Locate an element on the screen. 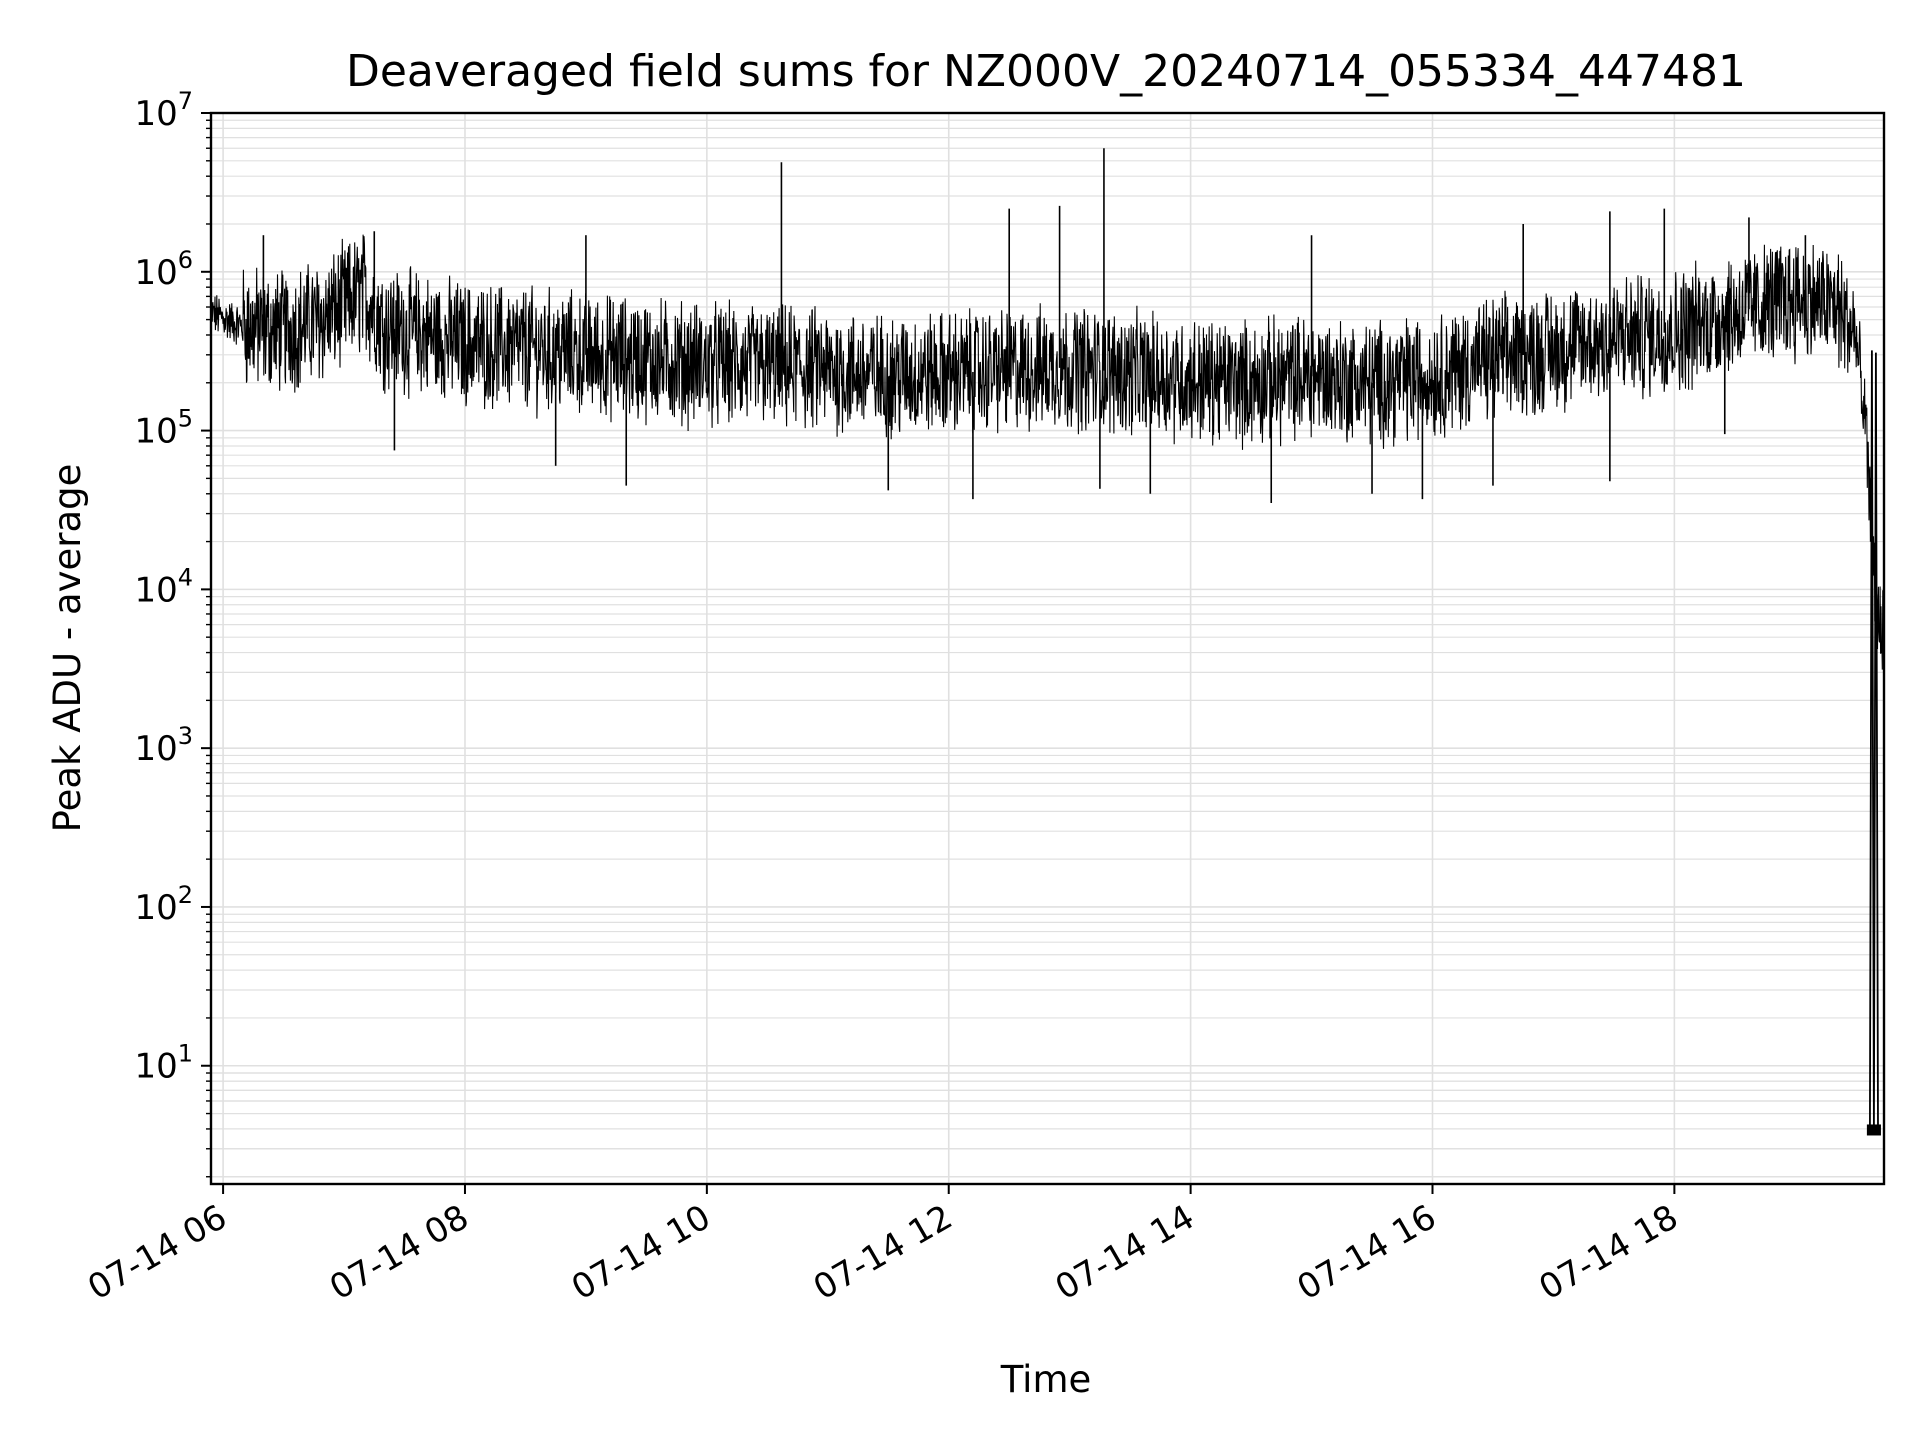 The height and width of the screenshot is (1440, 1920). y-tick-label: 10⁵ is located at coordinates (163, 428).